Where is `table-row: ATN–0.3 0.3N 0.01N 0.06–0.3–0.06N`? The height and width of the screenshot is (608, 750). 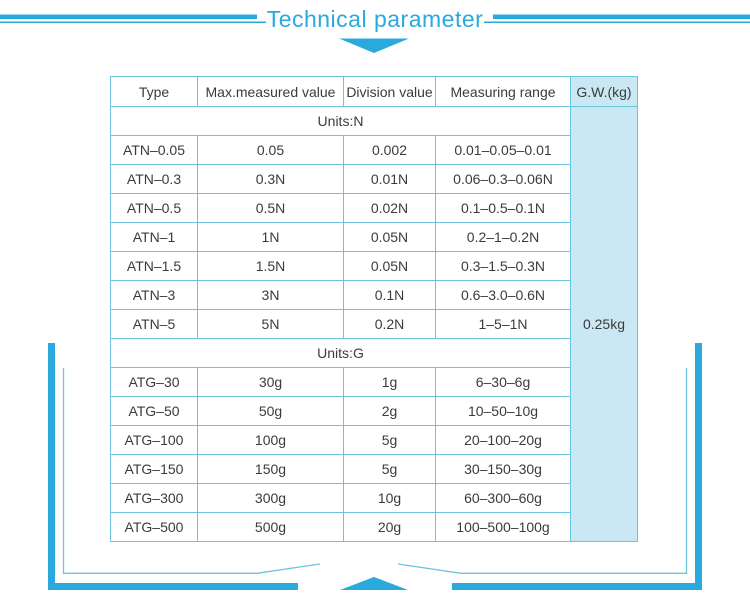 table-row: ATN–0.3 0.3N 0.01N 0.06–0.3–0.06N is located at coordinates (374, 179).